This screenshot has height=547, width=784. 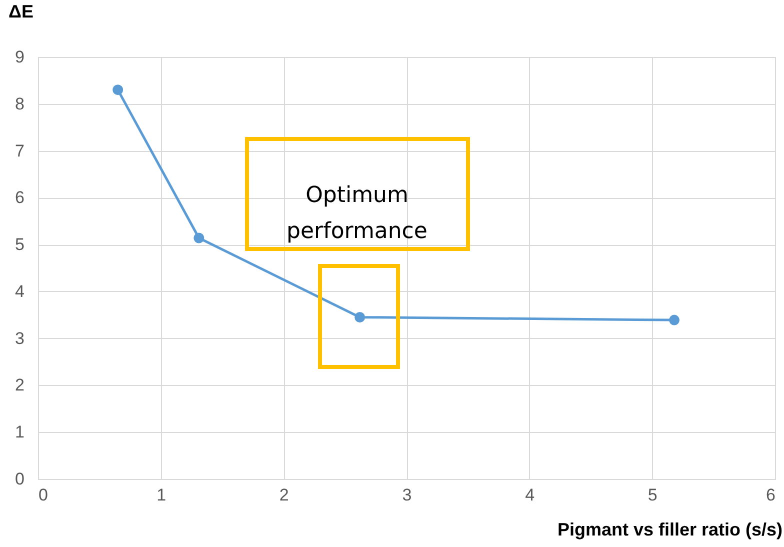 I want to click on y-tick-label: 3, so click(x=19, y=338).